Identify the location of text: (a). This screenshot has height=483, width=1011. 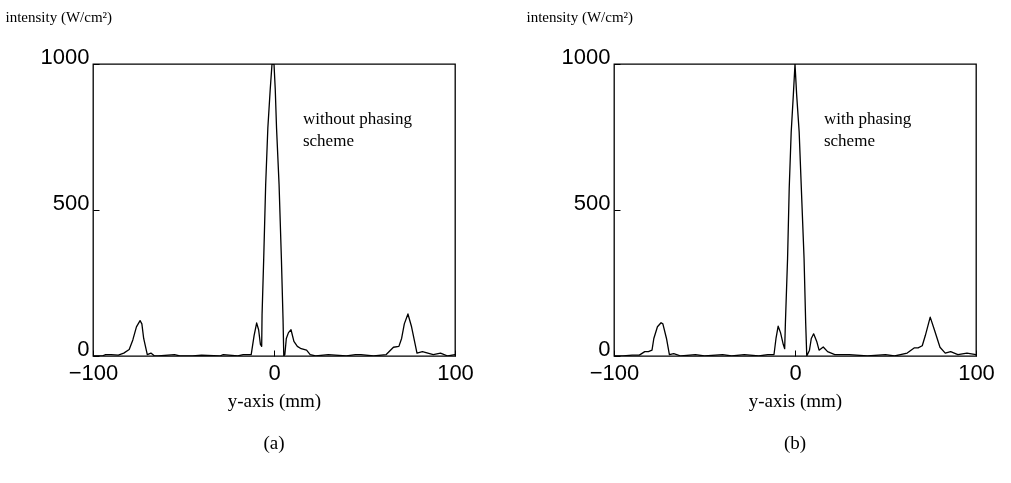
(274, 443).